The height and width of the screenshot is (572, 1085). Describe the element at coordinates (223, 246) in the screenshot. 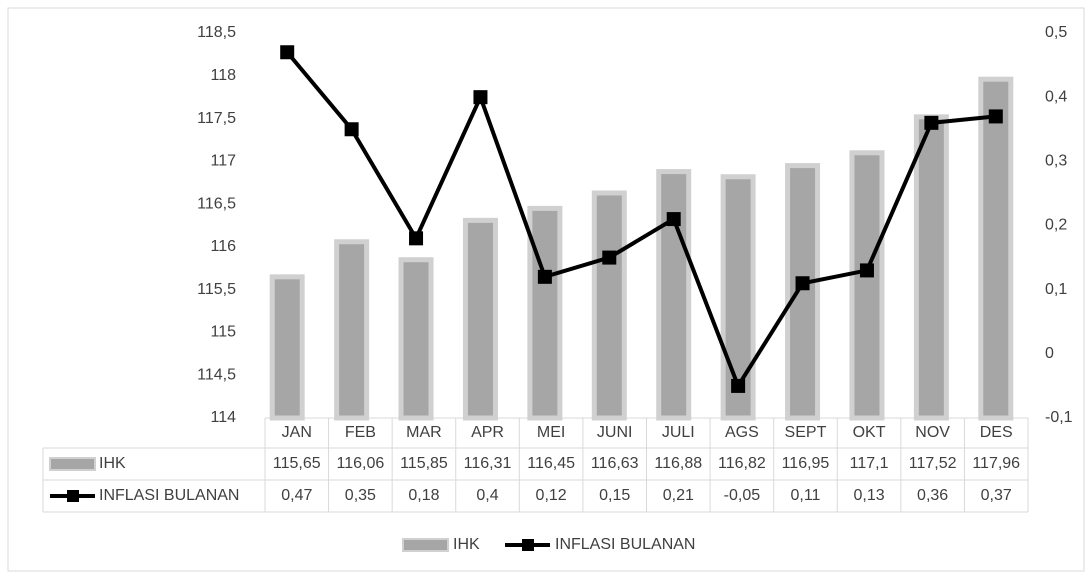

I see `y-tick-label: 116` at that location.